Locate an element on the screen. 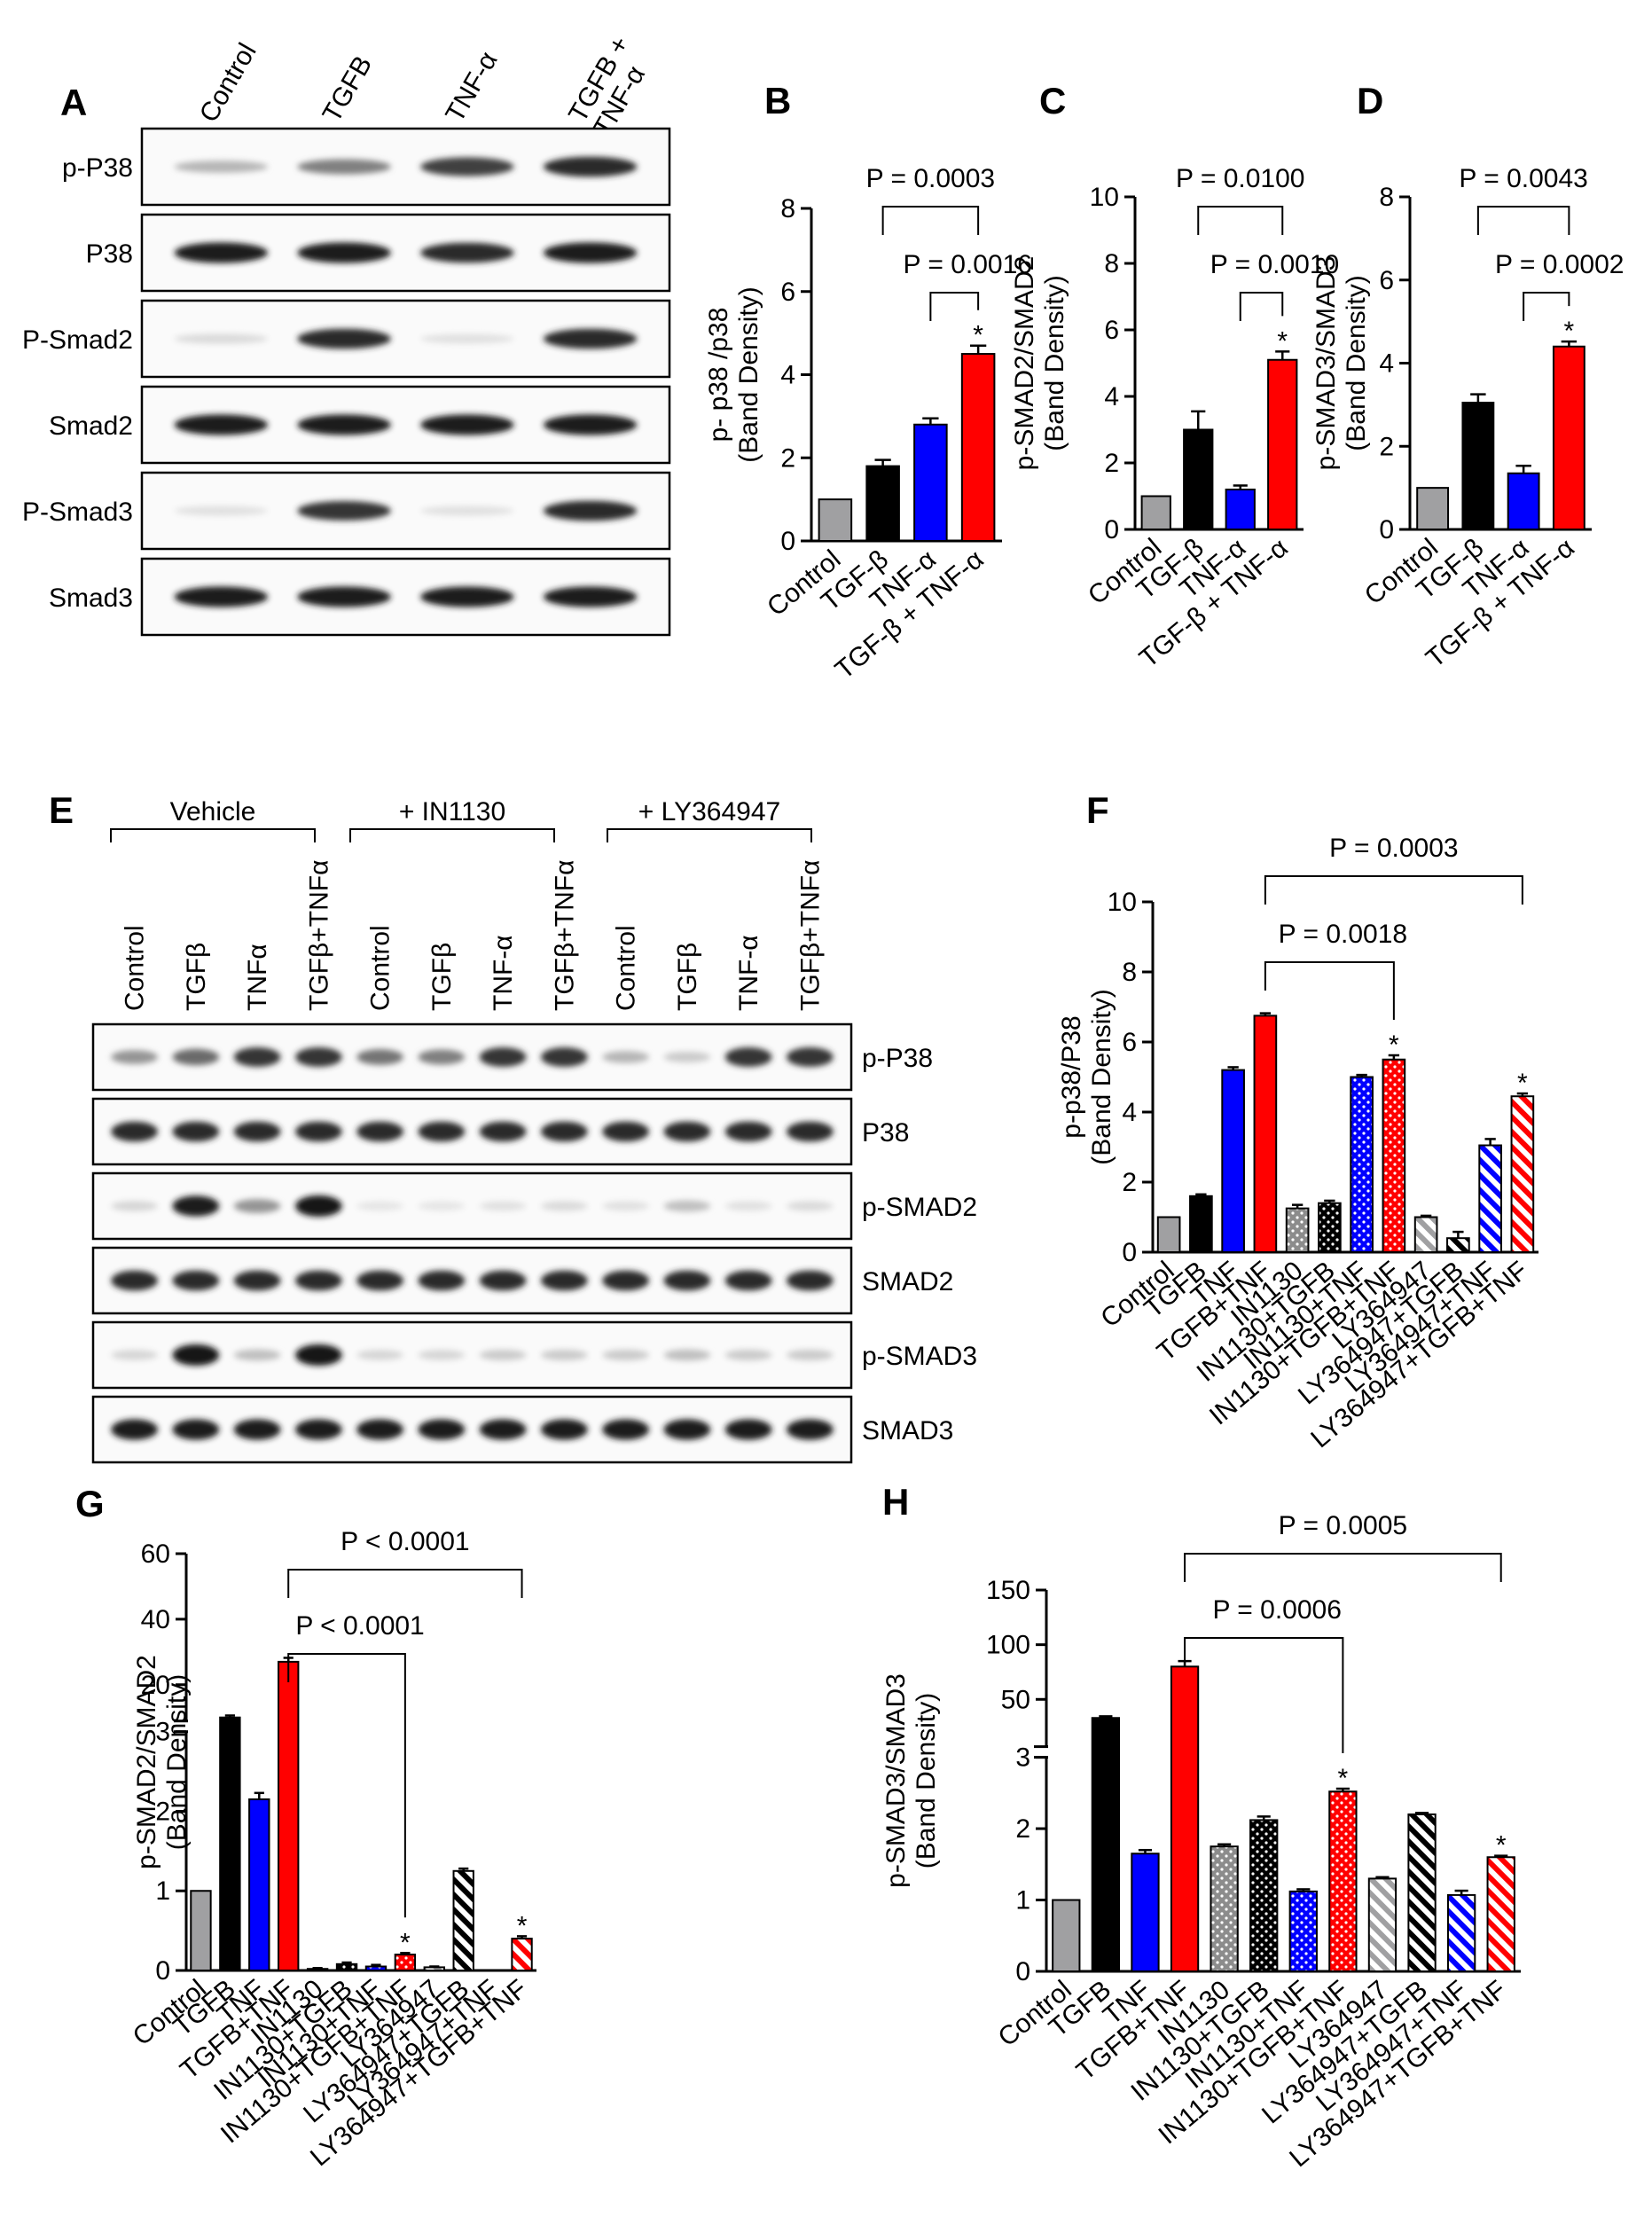 The width and height of the screenshot is (1652, 2217). group-label: + IN1130 is located at coordinates (452, 811).